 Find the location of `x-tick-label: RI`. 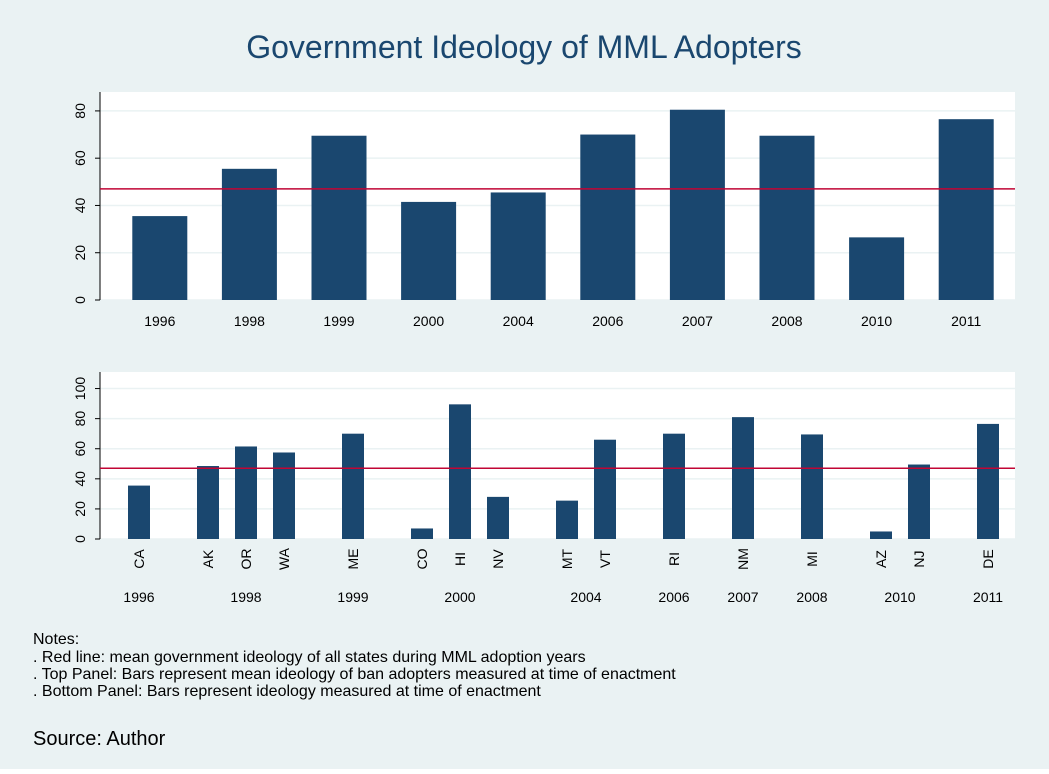

x-tick-label: RI is located at coordinates (674, 559).